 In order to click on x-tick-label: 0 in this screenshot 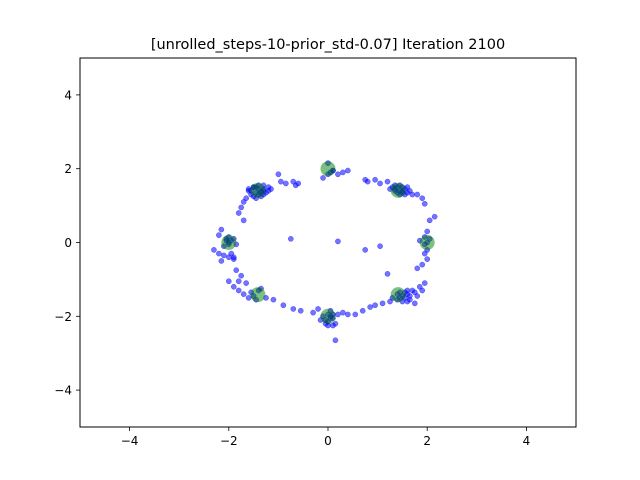, I will do `click(328, 441)`.